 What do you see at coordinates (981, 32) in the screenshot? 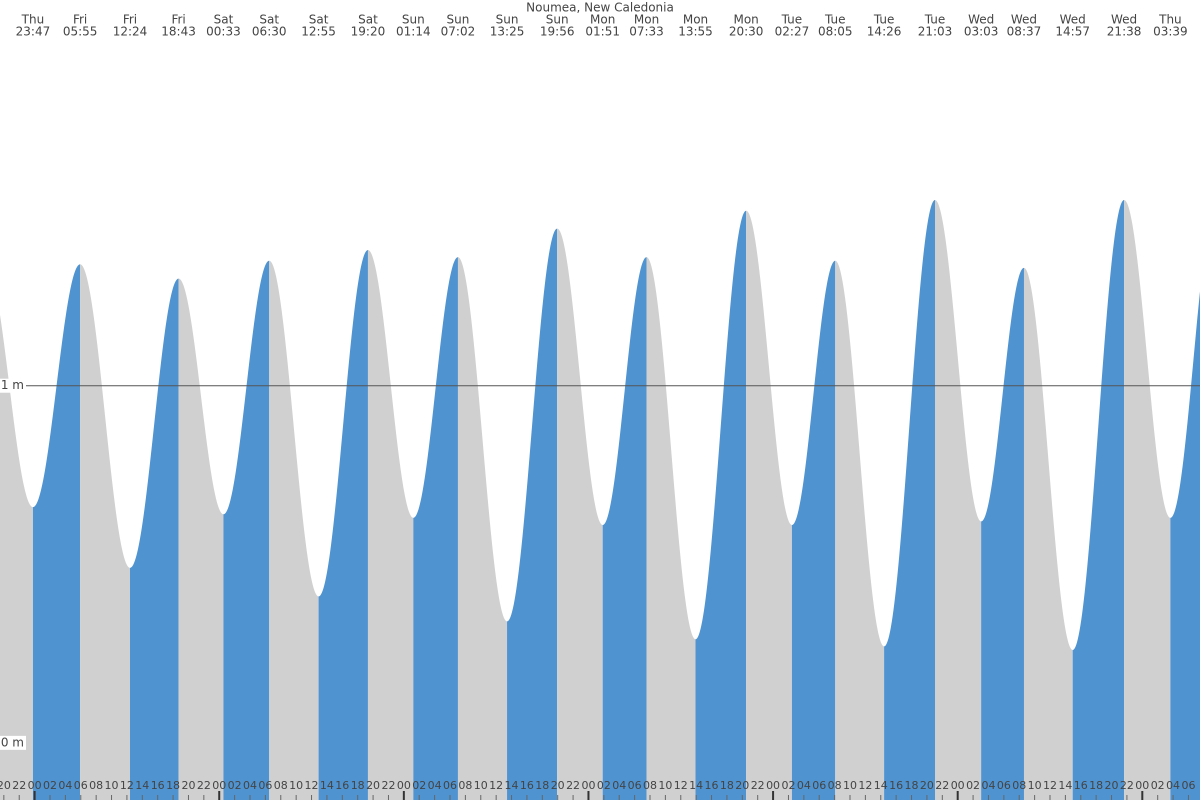
I see `extreme-time: 03:03` at bounding box center [981, 32].